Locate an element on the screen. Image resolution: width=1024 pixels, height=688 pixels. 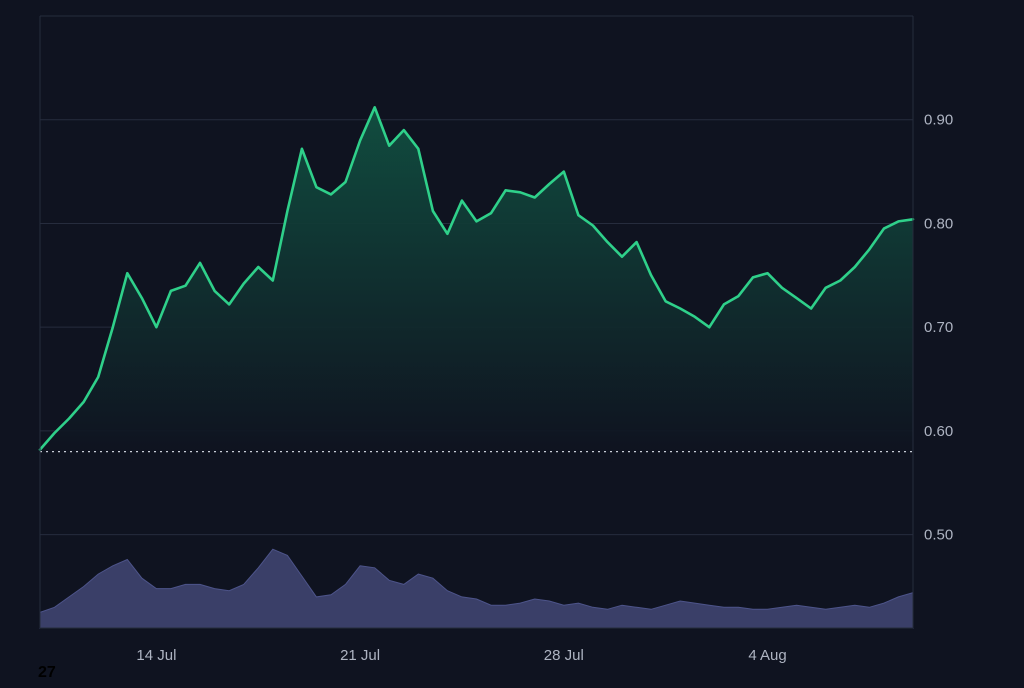
volume-area is located at coordinates (476, 588).